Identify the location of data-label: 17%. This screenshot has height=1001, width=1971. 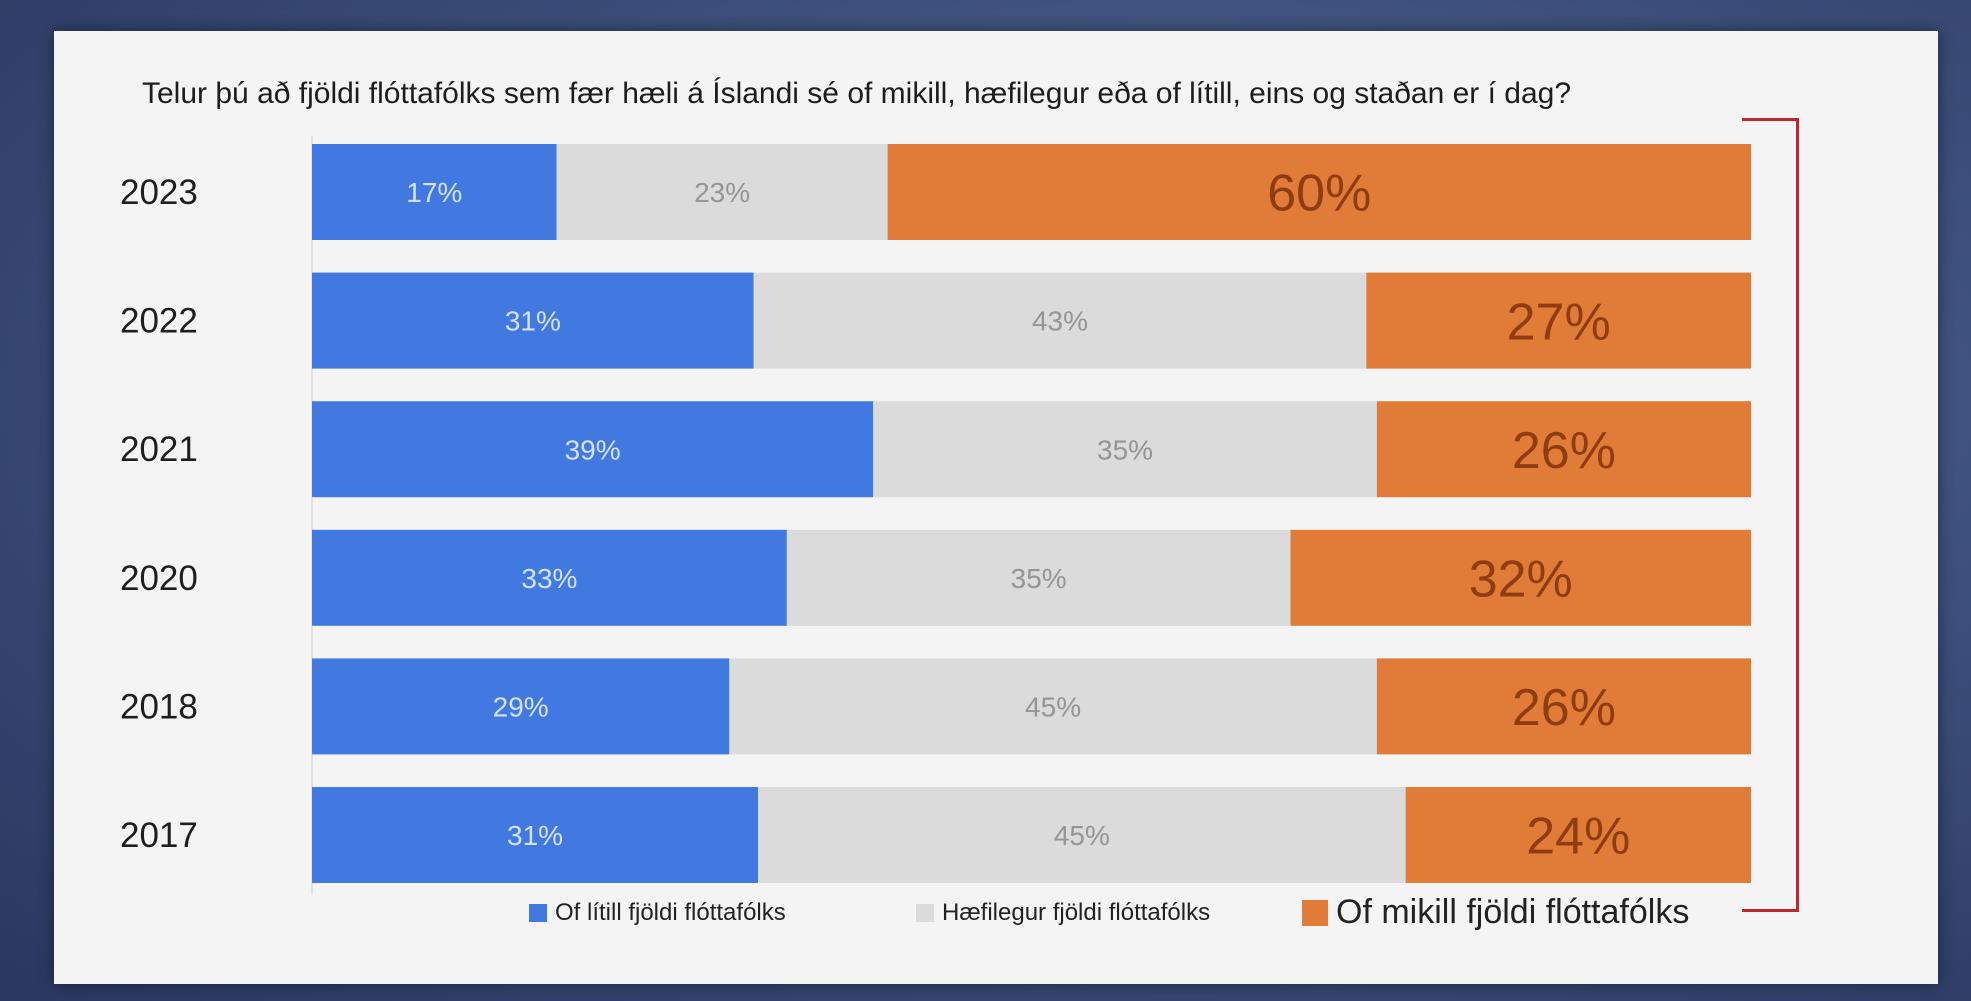
(434, 192).